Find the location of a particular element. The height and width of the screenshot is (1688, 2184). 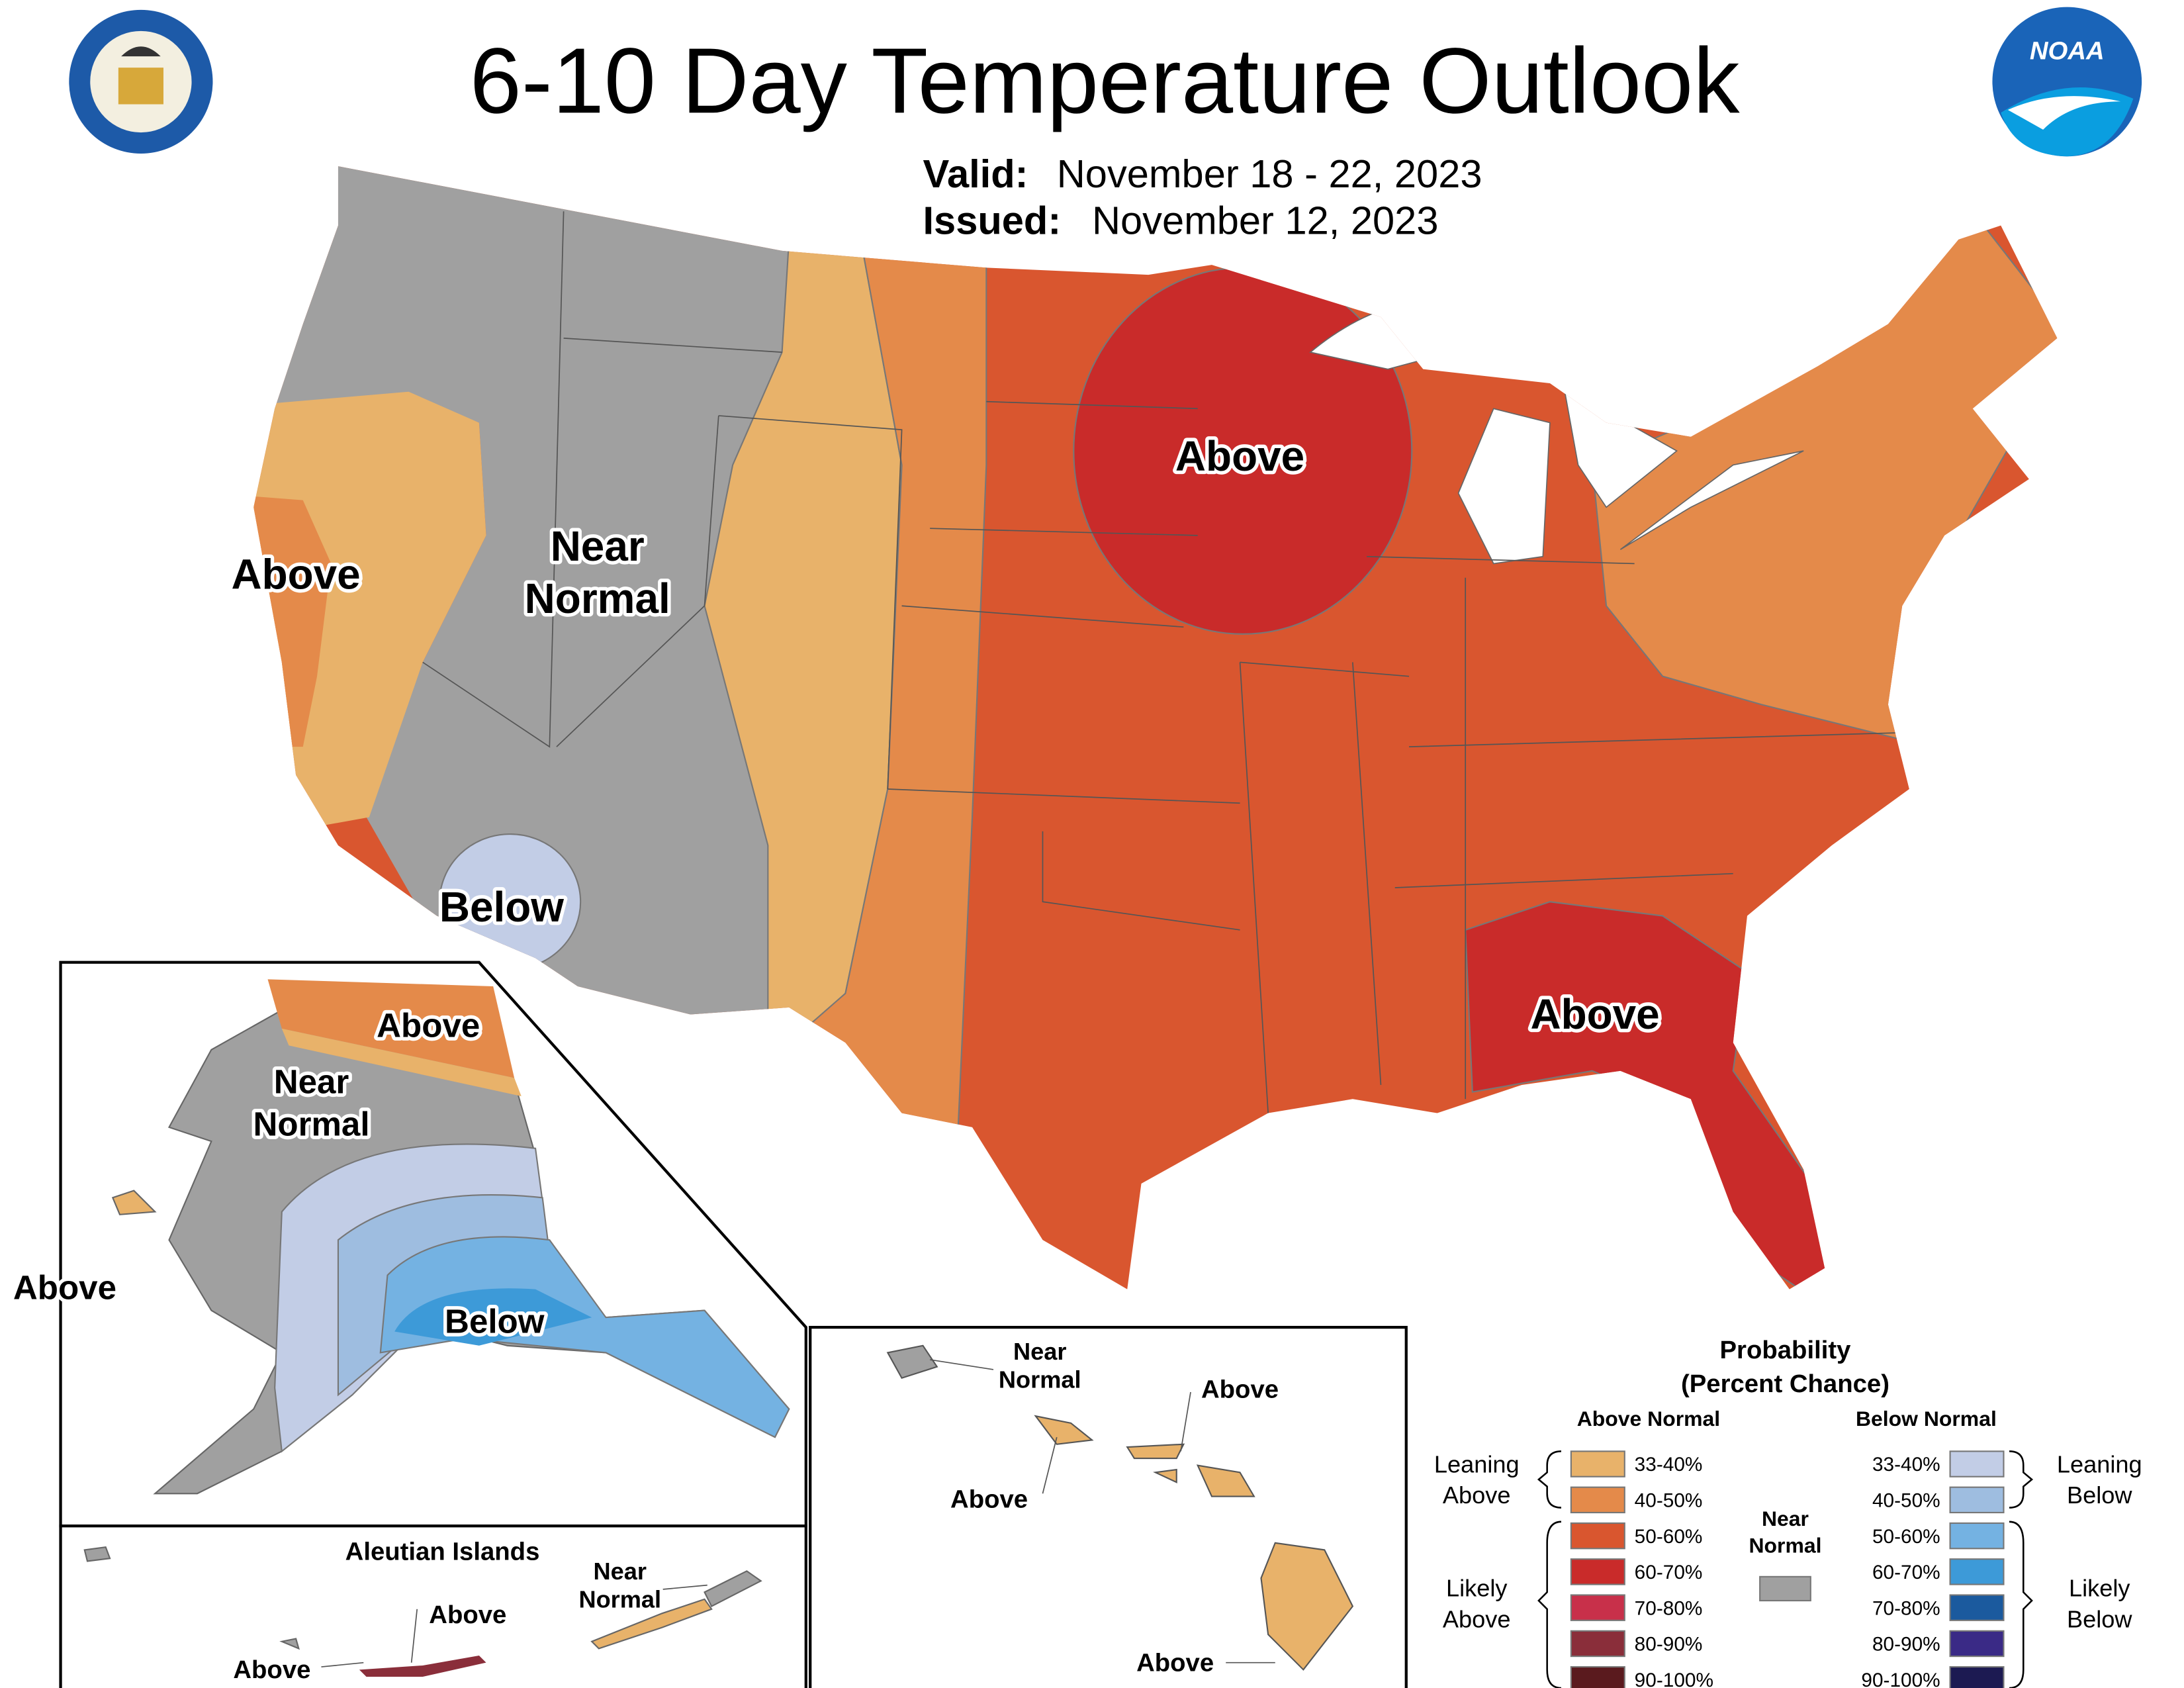

noaa-logo: NOAA is located at coordinates (2067, 82).